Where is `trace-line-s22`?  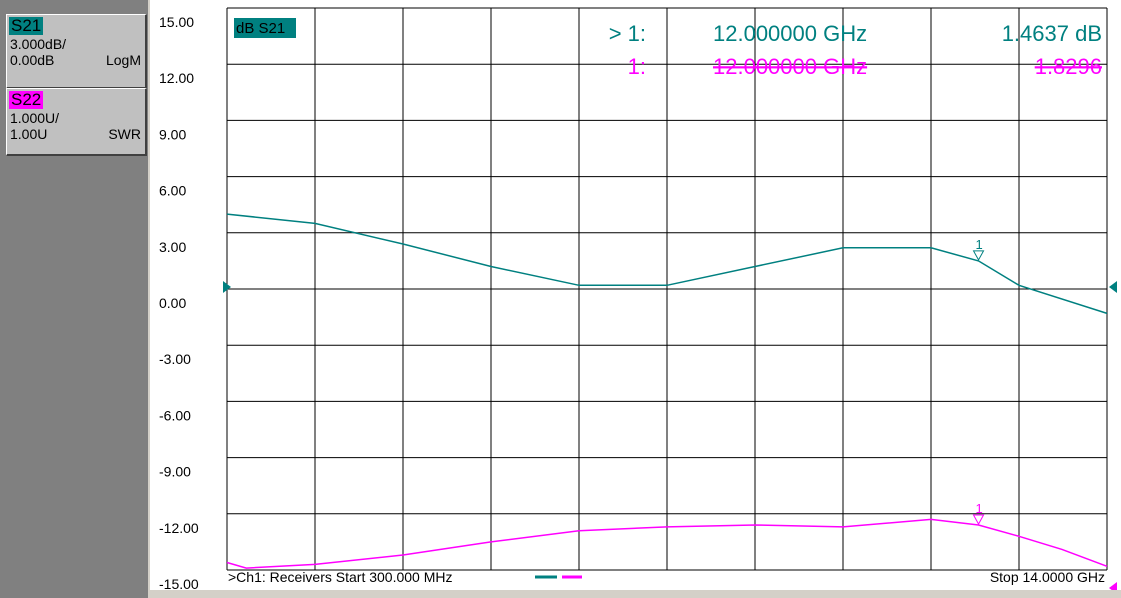
trace-line-s22 is located at coordinates (667, 543).